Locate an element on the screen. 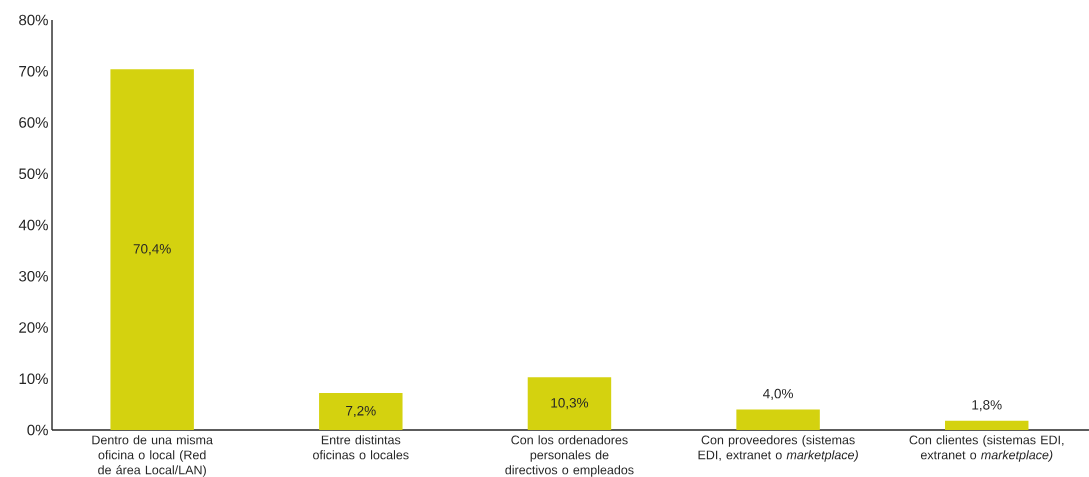 The height and width of the screenshot is (477, 1089). y-tick-label: 20% is located at coordinates (33, 327).